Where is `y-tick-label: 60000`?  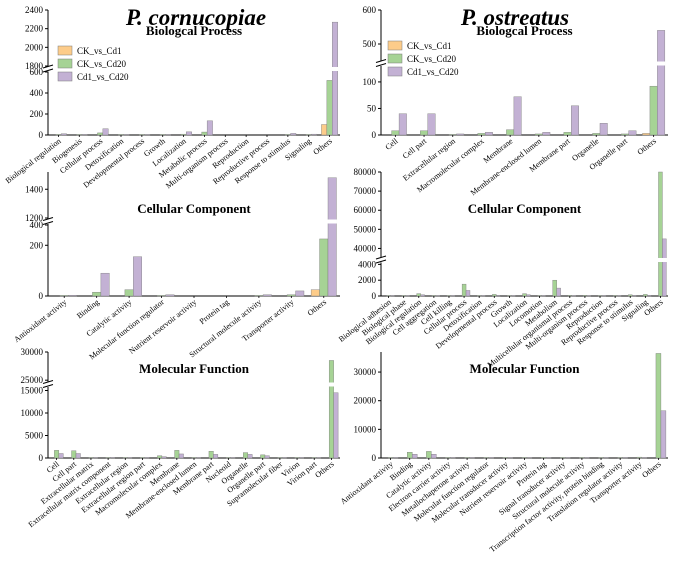 y-tick-label: 60000 is located at coordinates (365, 210).